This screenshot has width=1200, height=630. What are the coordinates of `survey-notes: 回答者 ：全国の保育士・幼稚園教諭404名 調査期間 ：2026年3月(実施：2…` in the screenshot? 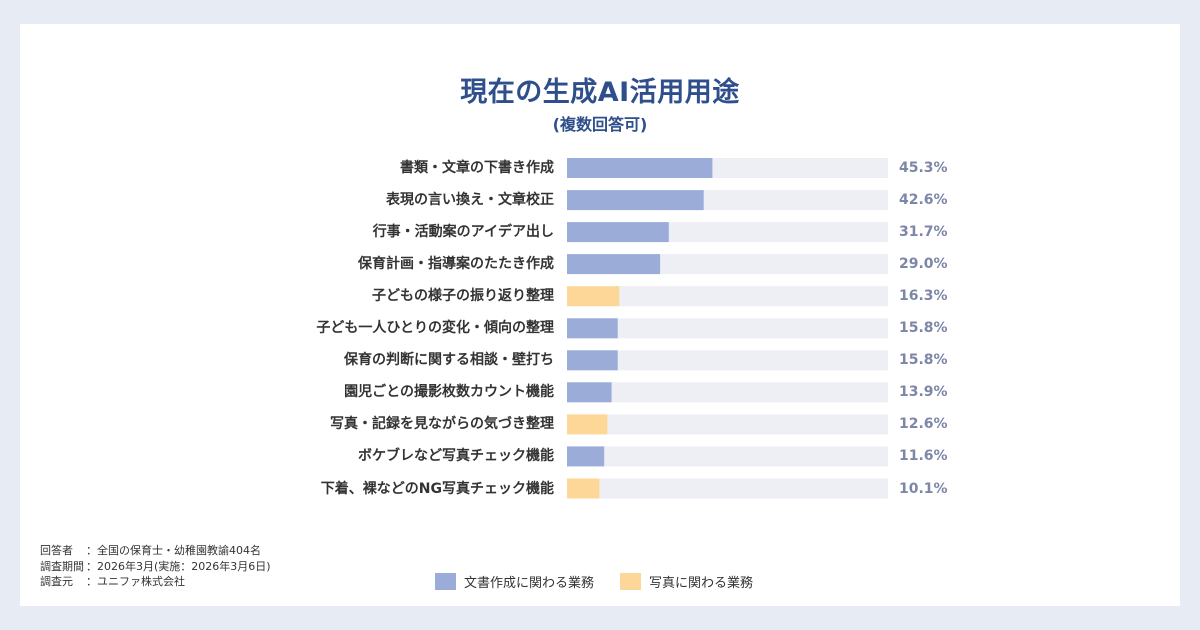 It's located at (155, 566).